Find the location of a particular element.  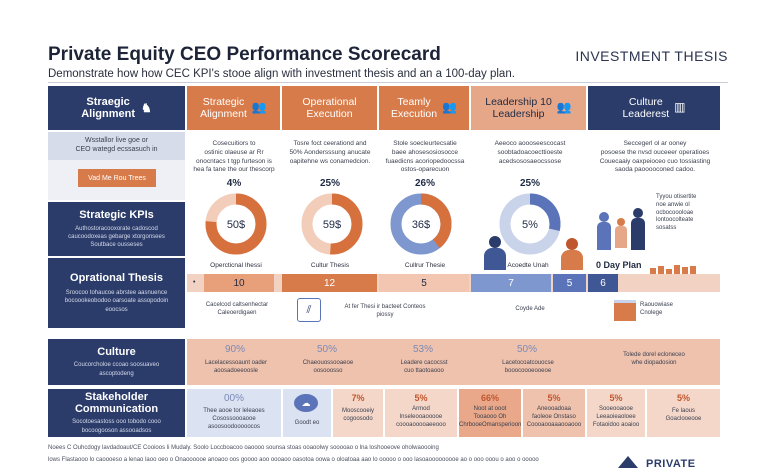

row-button-area: Vad Me Rou Trees is located at coordinates (116, 180).